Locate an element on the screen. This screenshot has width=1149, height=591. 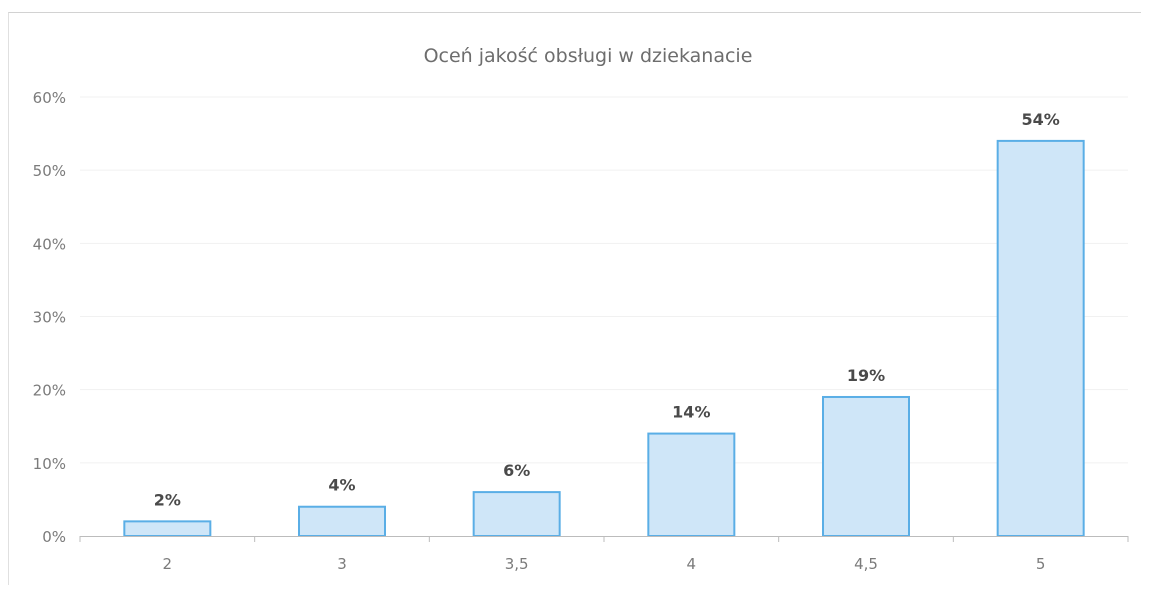
data-label: 19% is located at coordinates (866, 375).